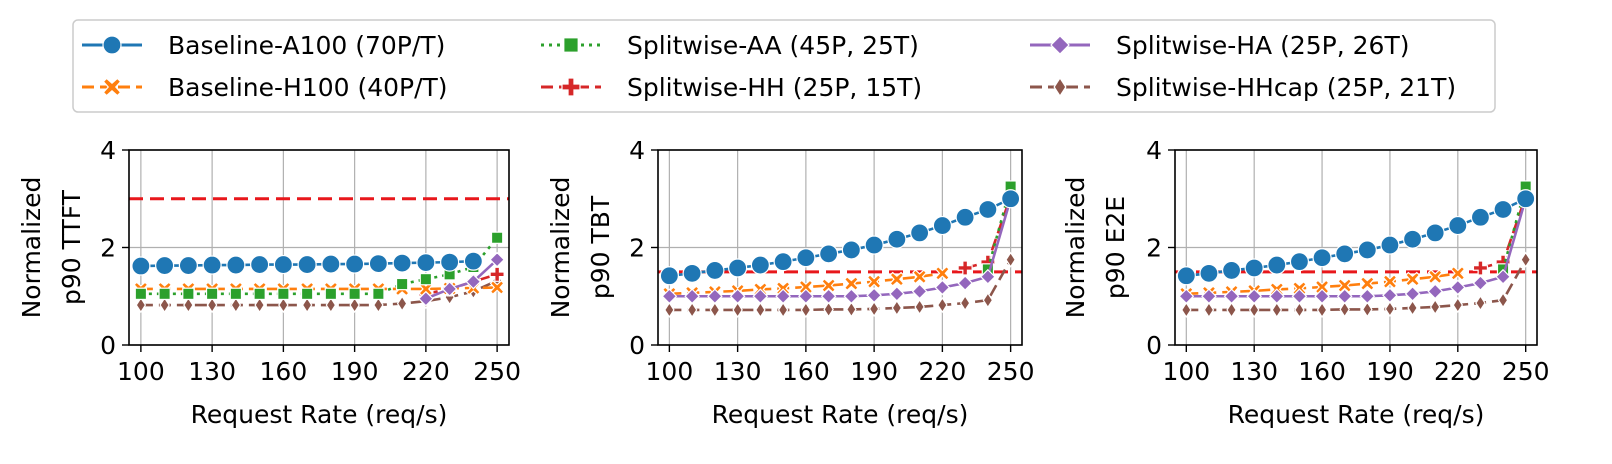 The image size is (1612, 464). What do you see at coordinates (670, 371) in the screenshot?
I see `x-tick-label: 100` at bounding box center [670, 371].